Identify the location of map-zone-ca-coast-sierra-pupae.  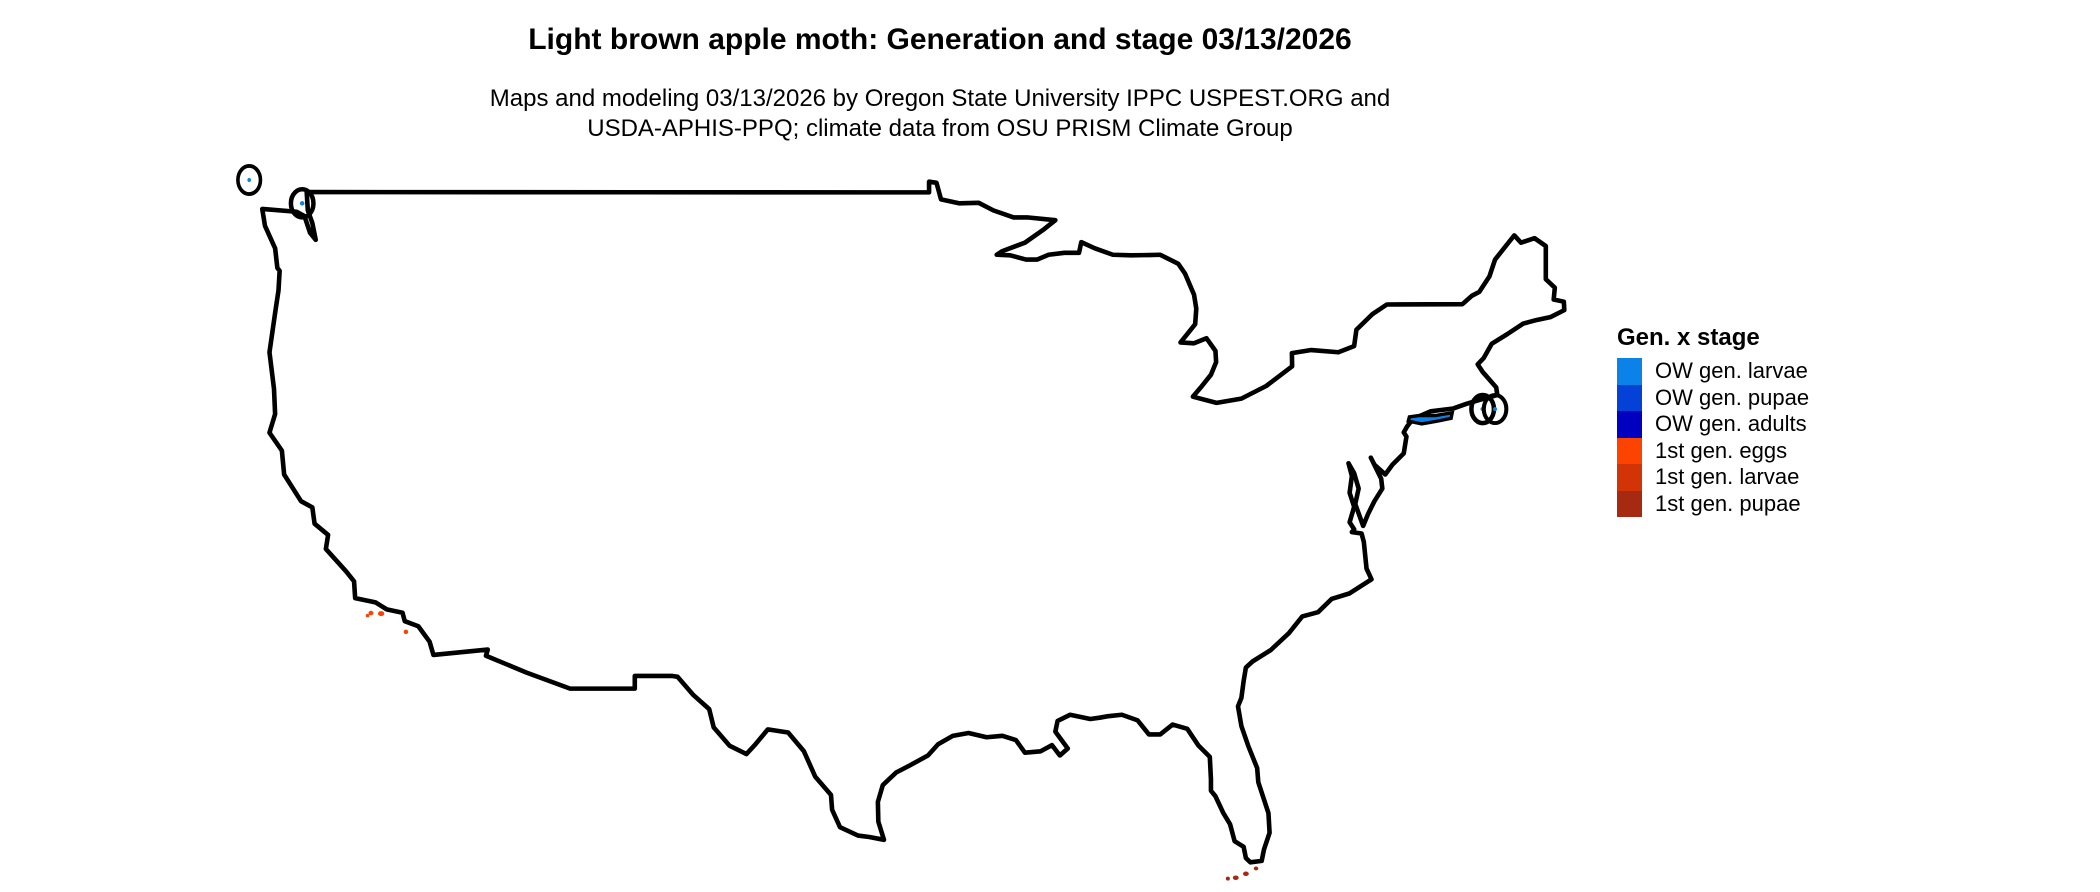
(353, 500).